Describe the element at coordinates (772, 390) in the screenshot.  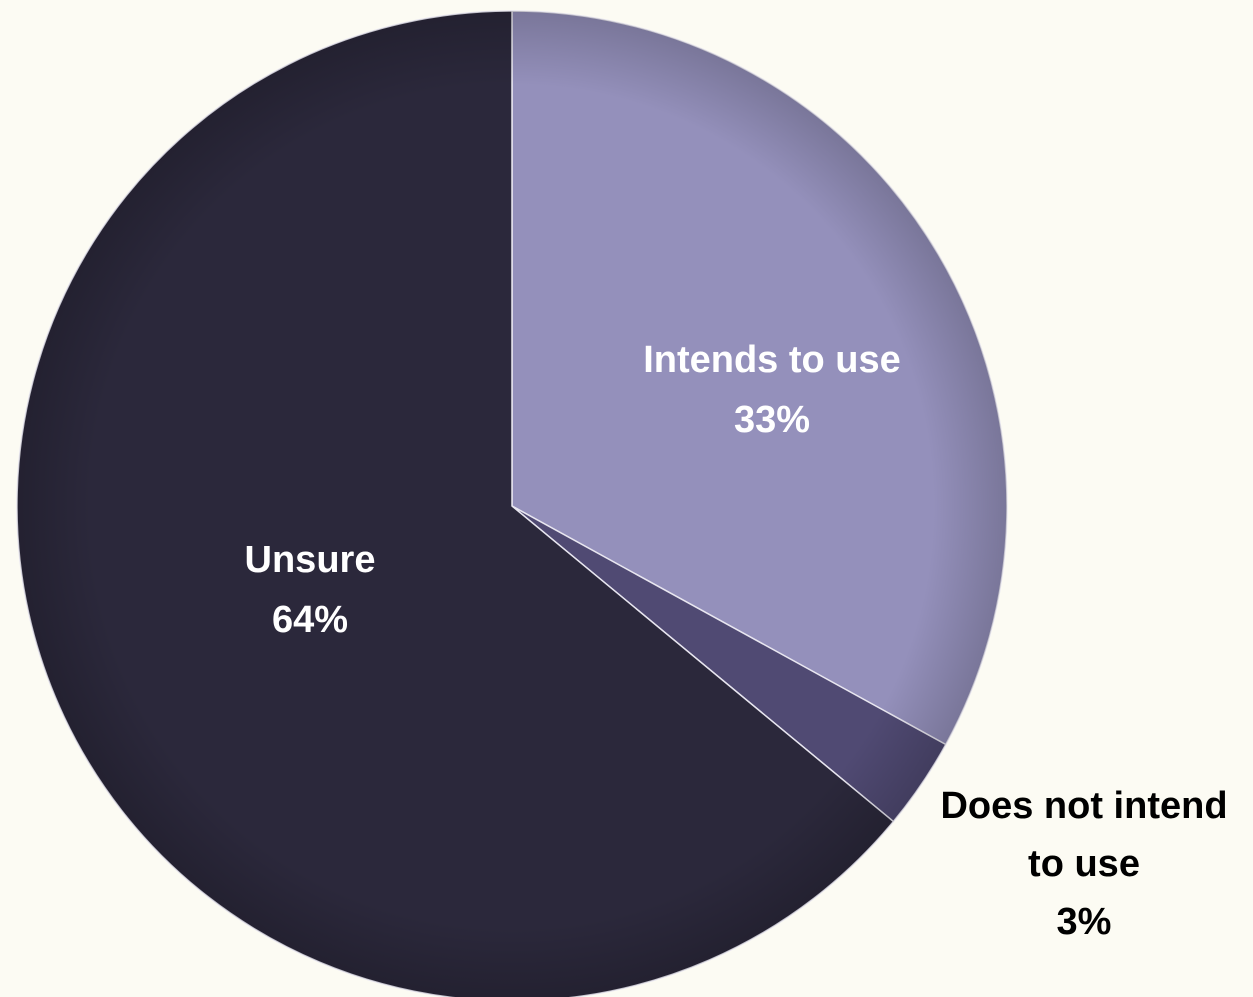
I see `slice-label-intends-to-use: Intends to use 33%` at that location.